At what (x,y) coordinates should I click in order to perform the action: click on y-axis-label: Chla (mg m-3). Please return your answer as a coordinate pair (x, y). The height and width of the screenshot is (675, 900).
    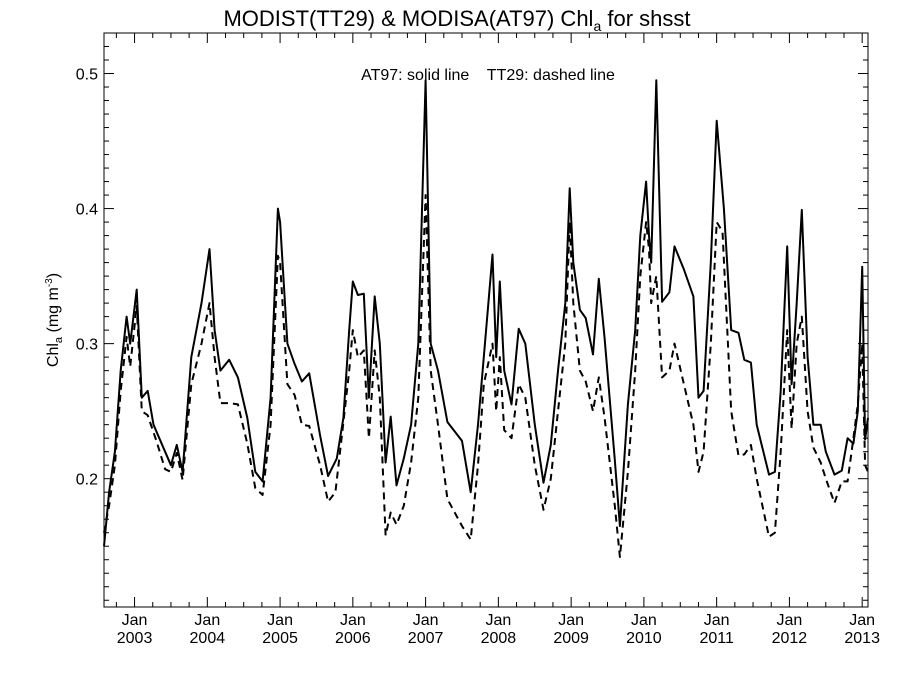
    Looking at the image, I should click on (54, 320).